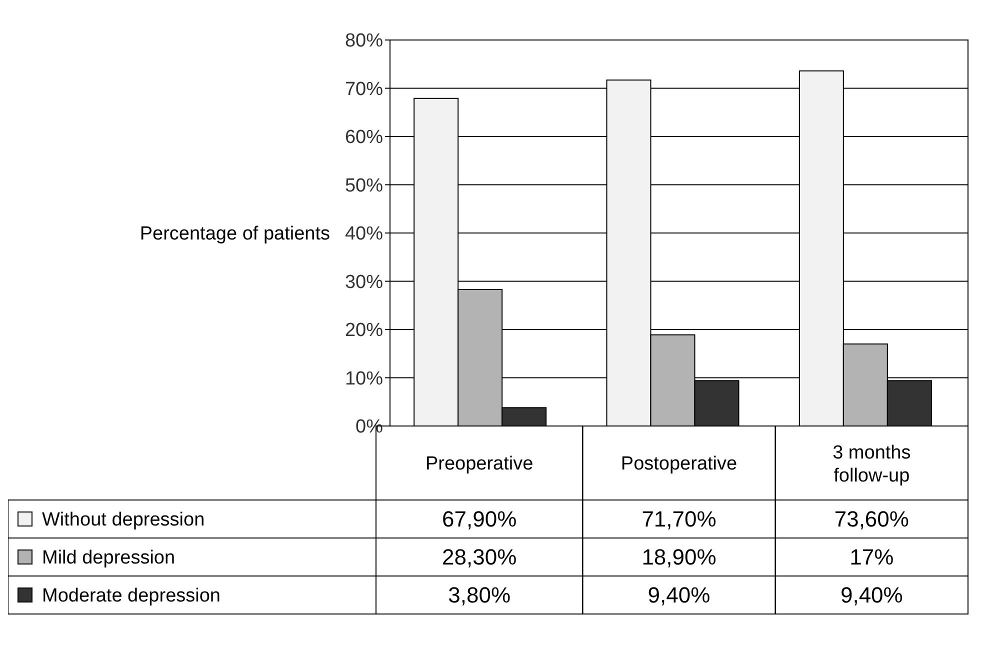  Describe the element at coordinates (364, 89) in the screenshot. I see `y-tick-label: 70%` at that location.